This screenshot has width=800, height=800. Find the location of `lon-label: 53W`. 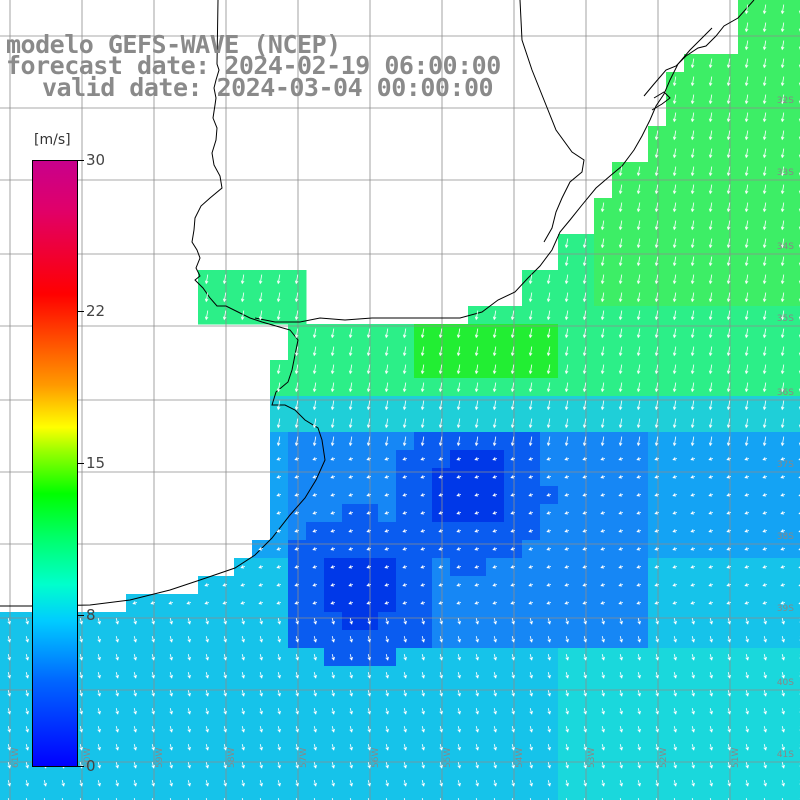

lon-label: 53W is located at coordinates (592, 758).